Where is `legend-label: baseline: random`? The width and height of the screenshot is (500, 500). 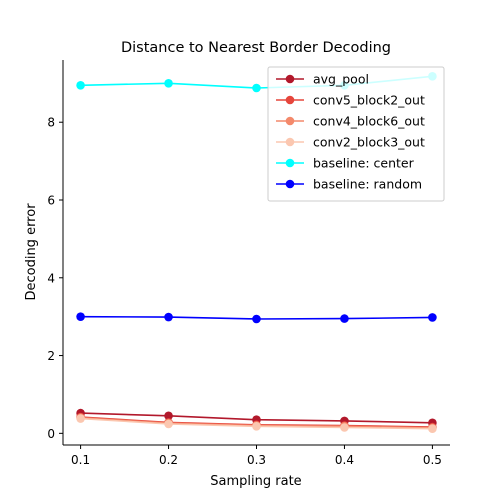
legend-label: baseline: random is located at coordinates (367, 184).